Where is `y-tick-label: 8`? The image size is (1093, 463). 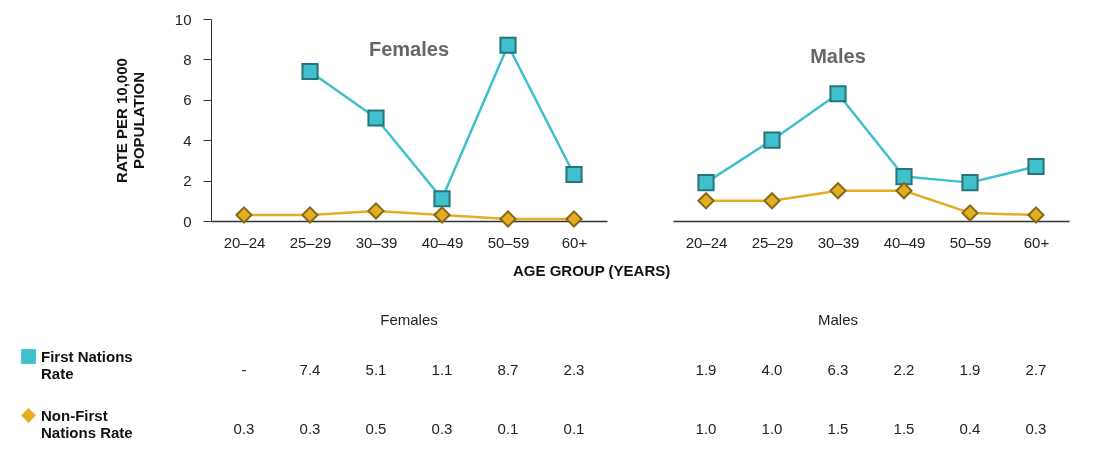 y-tick-label: 8 is located at coordinates (187, 59).